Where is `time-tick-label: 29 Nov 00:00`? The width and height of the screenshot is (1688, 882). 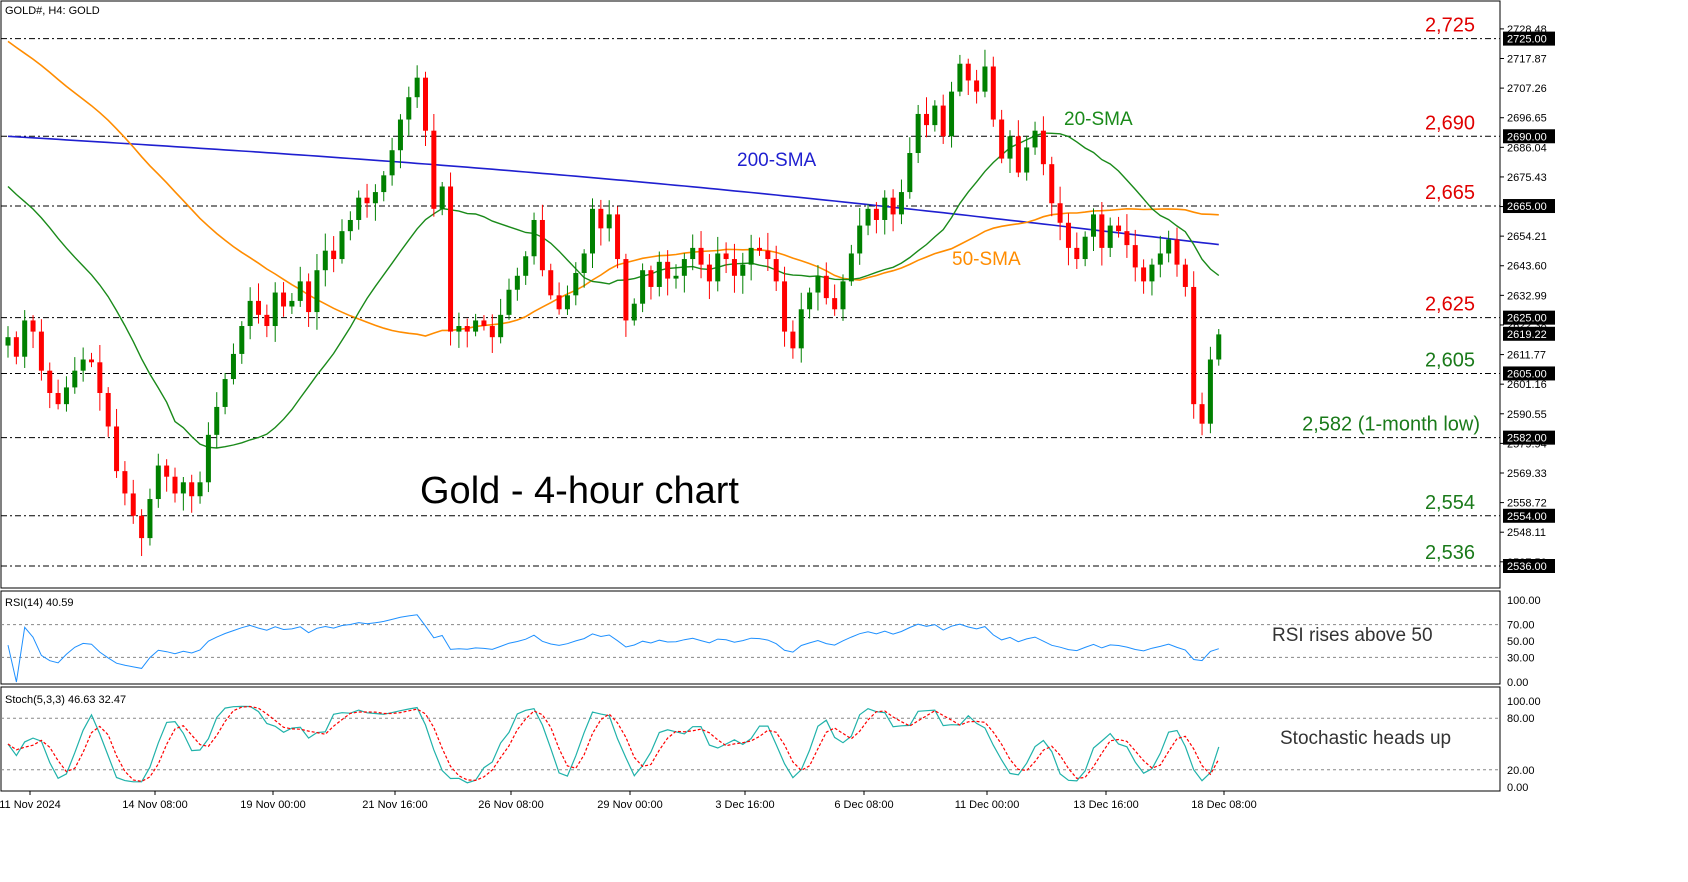 time-tick-label: 29 Nov 00:00 is located at coordinates (629, 805).